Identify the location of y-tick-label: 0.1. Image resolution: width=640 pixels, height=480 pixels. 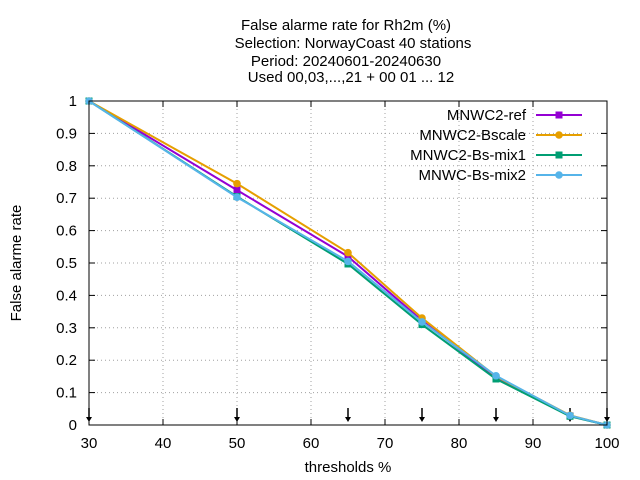
(66, 393).